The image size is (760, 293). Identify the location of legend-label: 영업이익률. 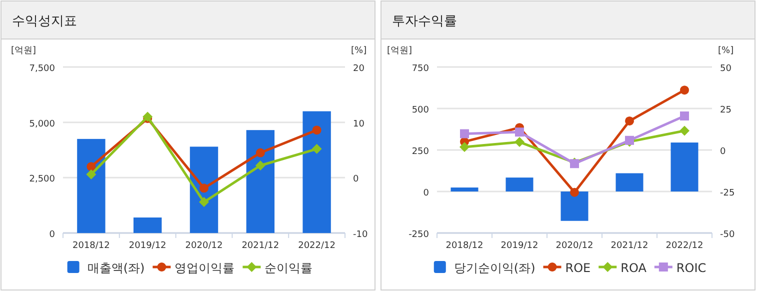
(204, 268).